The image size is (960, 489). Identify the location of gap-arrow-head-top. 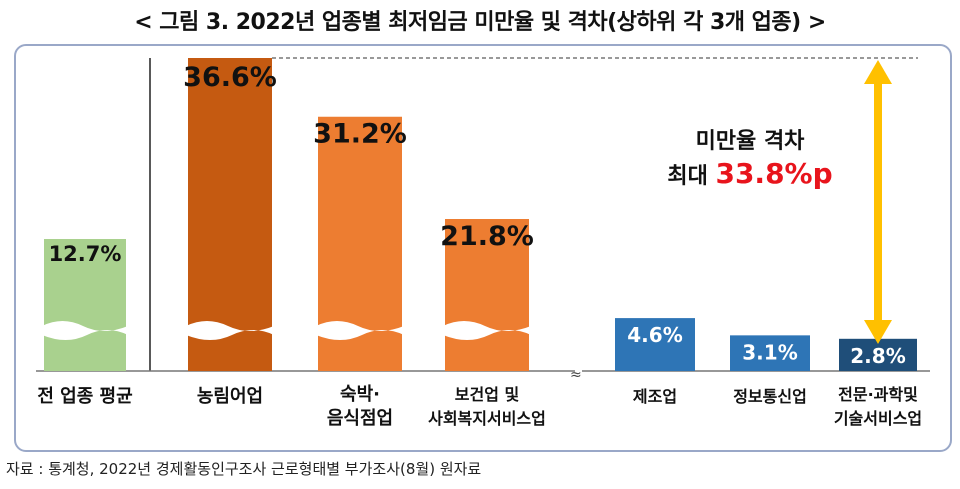
(878, 72).